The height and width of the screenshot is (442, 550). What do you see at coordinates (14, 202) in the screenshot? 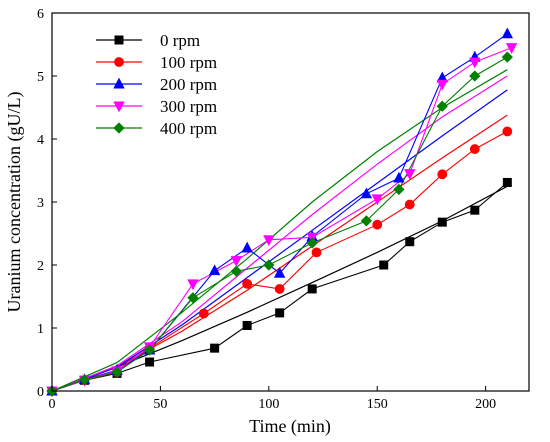
I see `y-axis-title: Uranium concentration (gU/L)` at bounding box center [14, 202].